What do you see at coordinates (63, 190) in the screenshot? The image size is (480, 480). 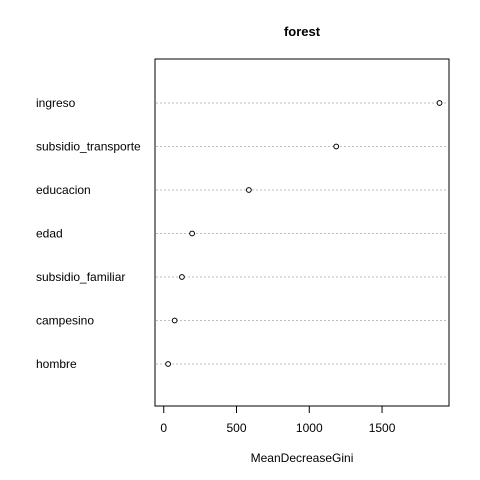 I see `category-label: educacion` at bounding box center [63, 190].